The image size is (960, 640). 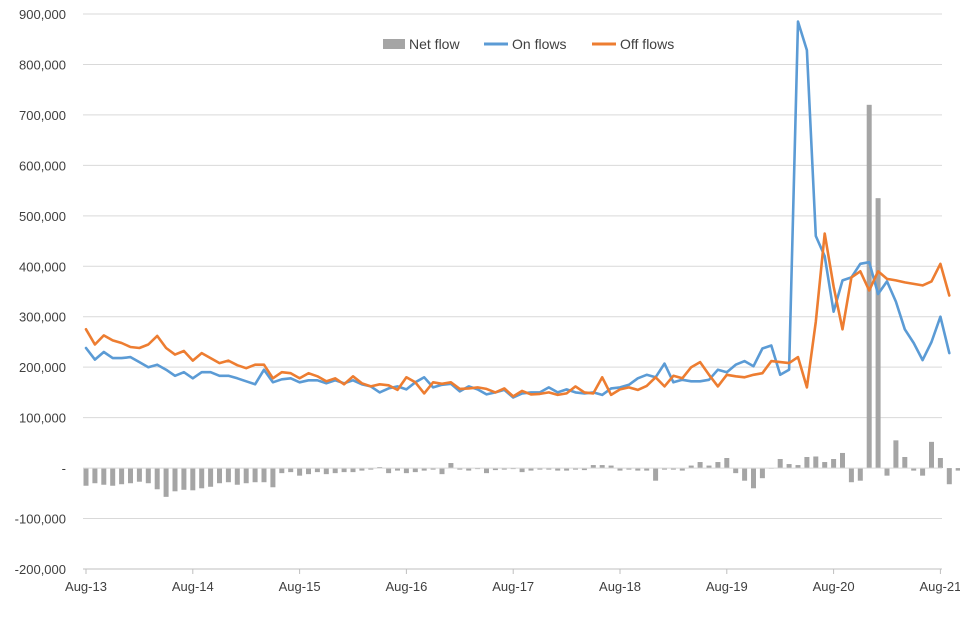 What do you see at coordinates (300, 586) in the screenshot?
I see `x-tick-label: Aug-15` at bounding box center [300, 586].